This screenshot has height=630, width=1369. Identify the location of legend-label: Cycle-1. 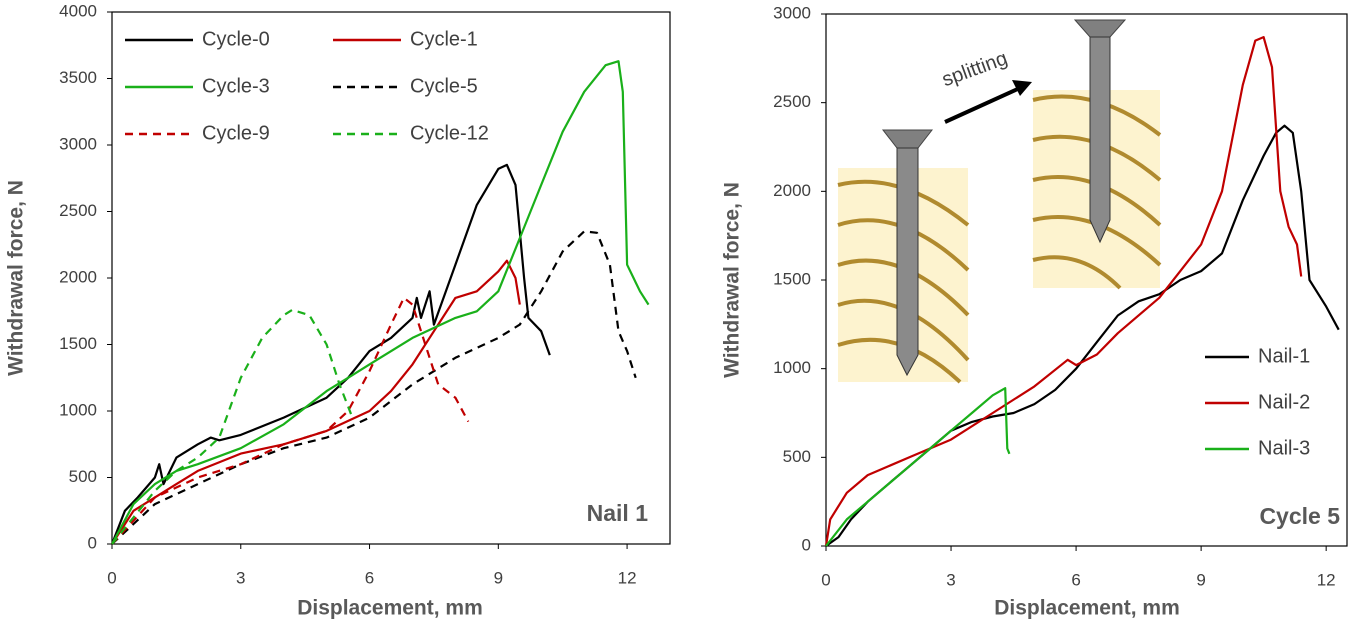
(444, 39).